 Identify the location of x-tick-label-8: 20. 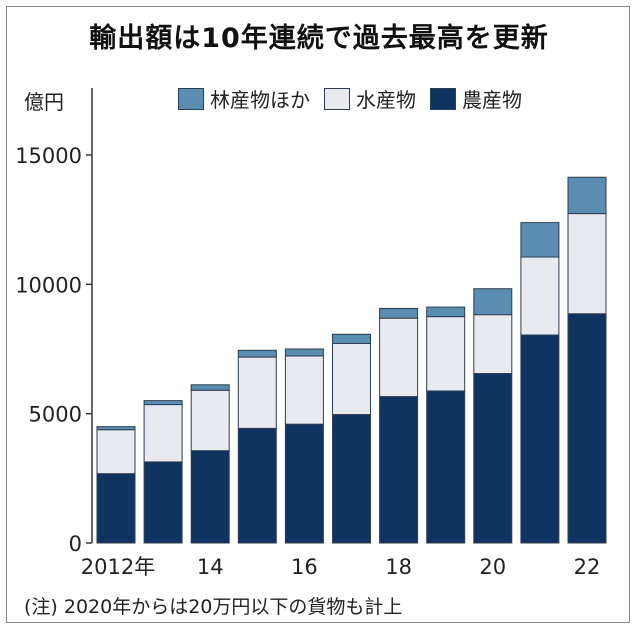
(492, 567).